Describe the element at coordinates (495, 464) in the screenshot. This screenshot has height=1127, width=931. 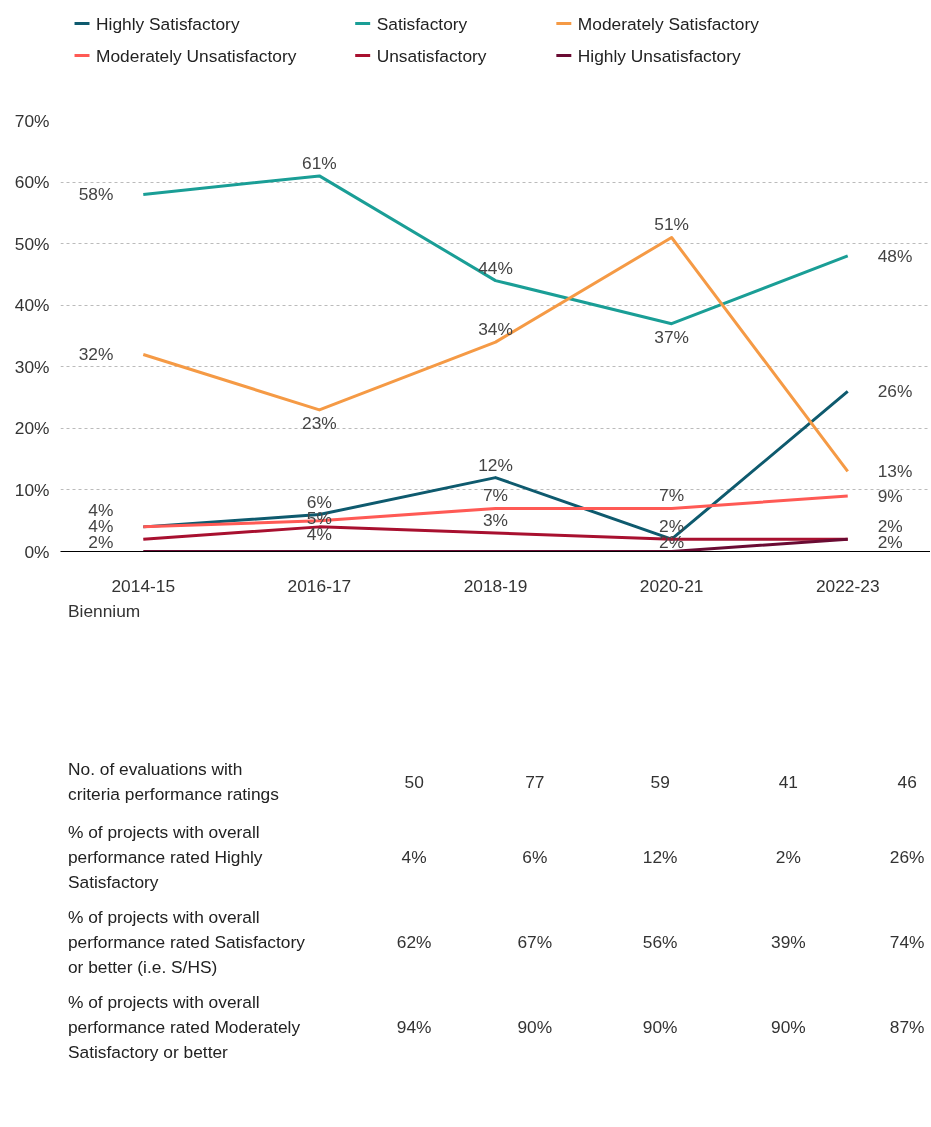
I see `data-label: 12%` at that location.